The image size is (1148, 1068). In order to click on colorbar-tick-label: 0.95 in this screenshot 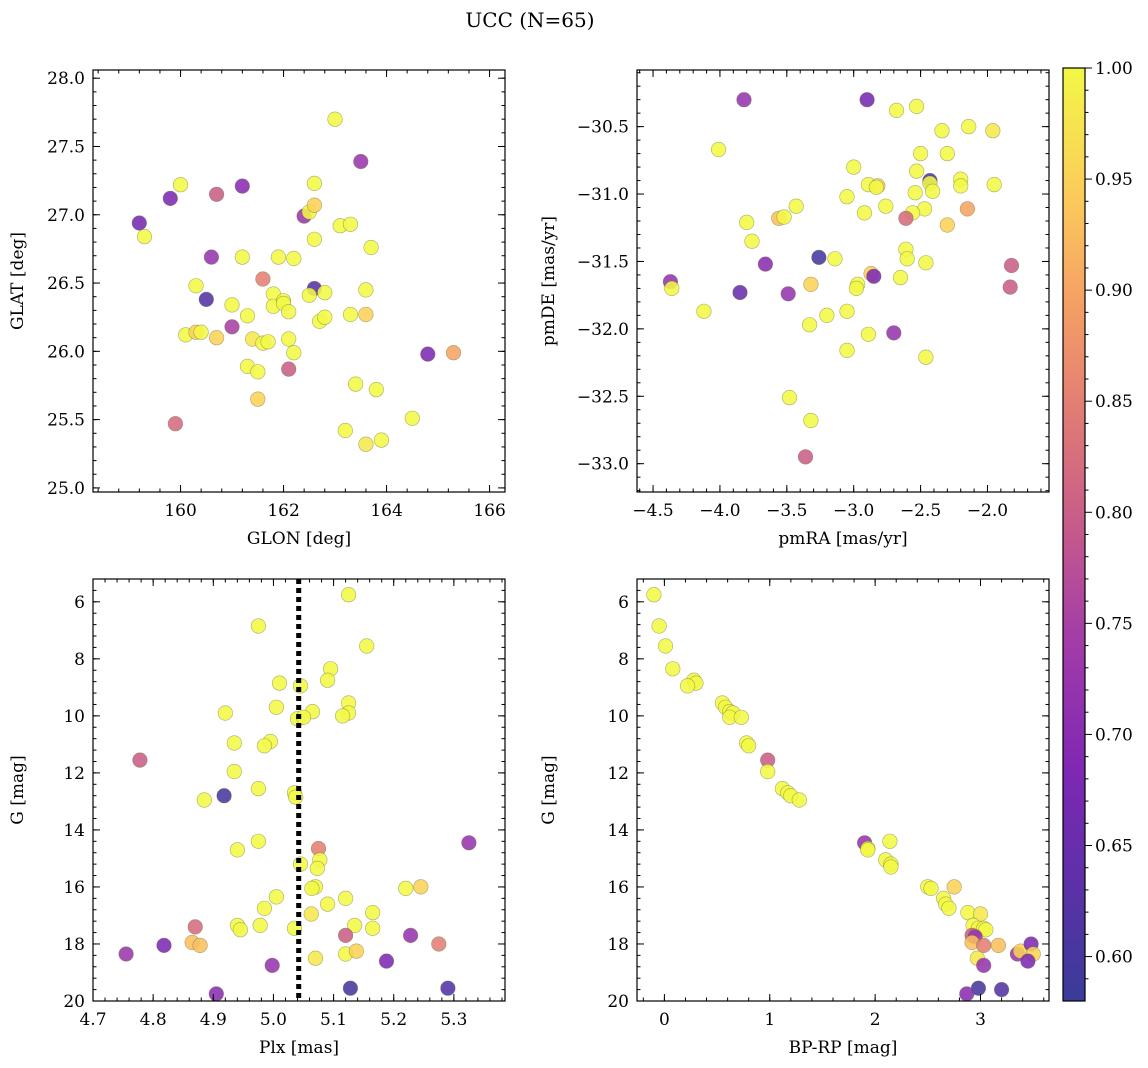, I will do `click(1114, 180)`.